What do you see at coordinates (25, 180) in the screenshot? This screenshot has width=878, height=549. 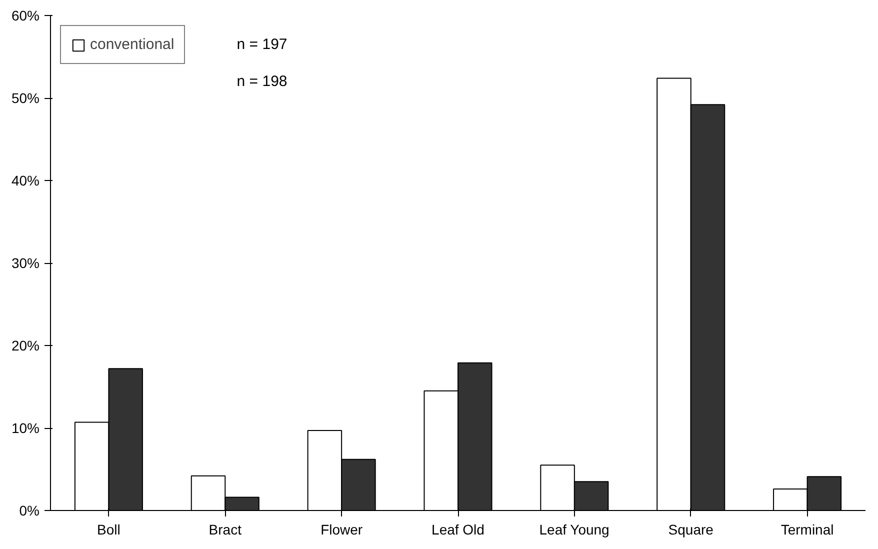 I see `y-tick-label: 40%` at bounding box center [25, 180].